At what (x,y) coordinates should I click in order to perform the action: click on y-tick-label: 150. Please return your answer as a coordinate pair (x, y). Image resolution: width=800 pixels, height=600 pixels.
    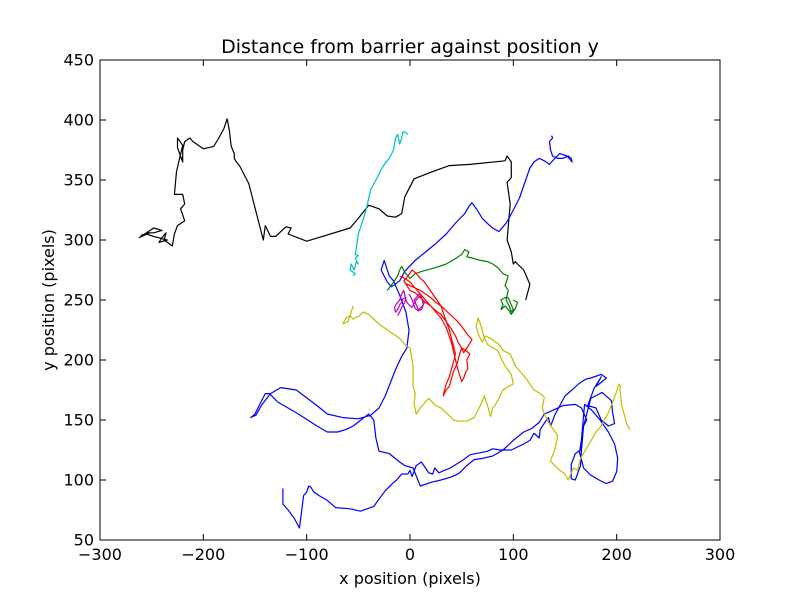
    Looking at the image, I should click on (78, 420).